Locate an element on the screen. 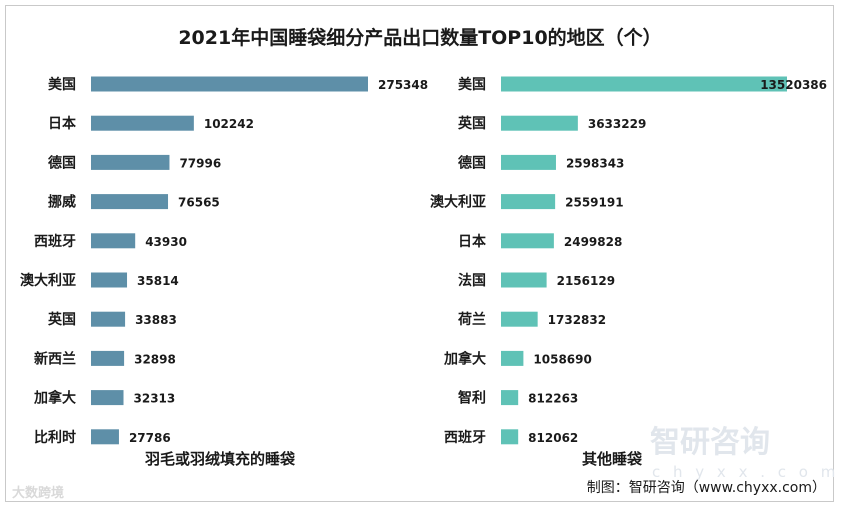 This screenshot has height=510, width=841. left-value-label: 77996 is located at coordinates (200, 163).